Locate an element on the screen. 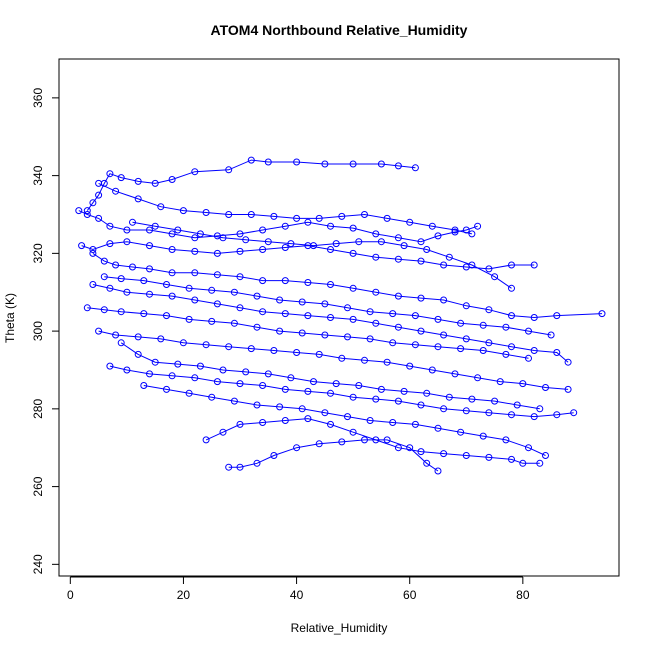  y-tick-label: 240 is located at coordinates (38, 564).